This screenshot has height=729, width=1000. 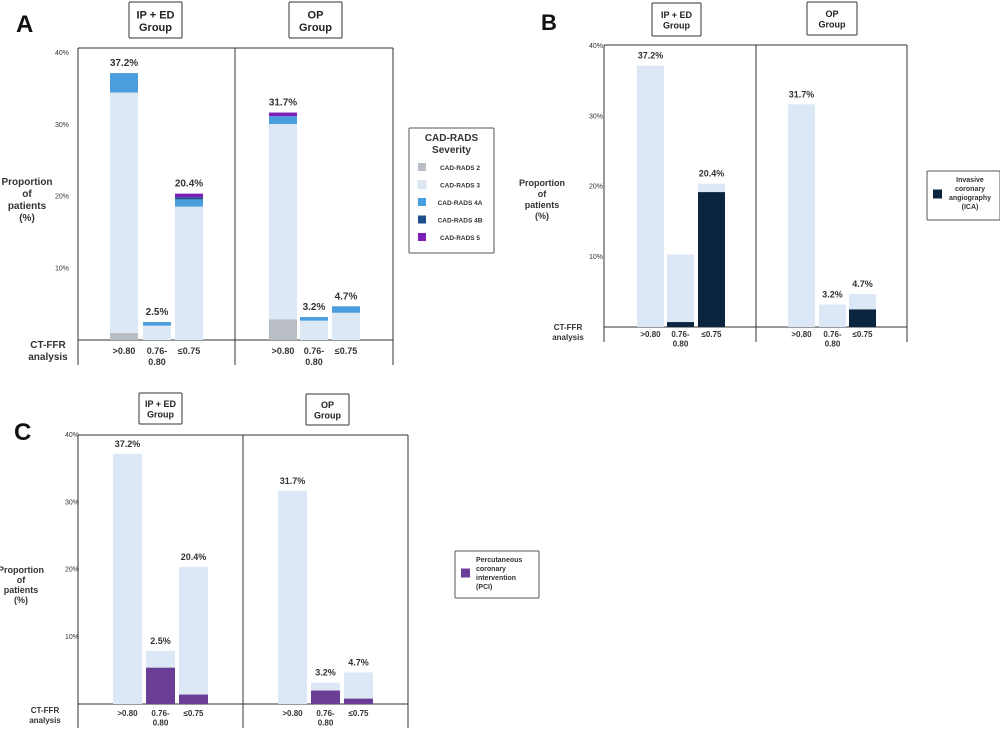 I want to click on panel-a-letter: A, so click(x=24, y=24).